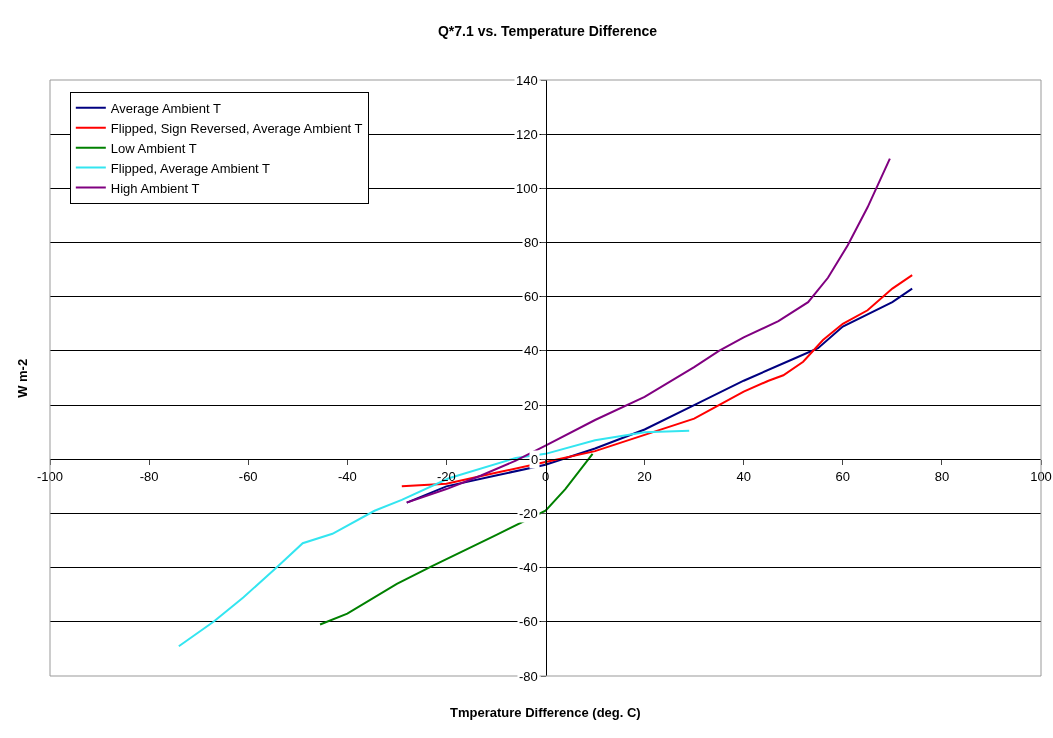 Image resolution: width=1053 pixels, height=738 pixels. What do you see at coordinates (165, 108) in the screenshot?
I see `legend-label: Average Ambient T` at bounding box center [165, 108].